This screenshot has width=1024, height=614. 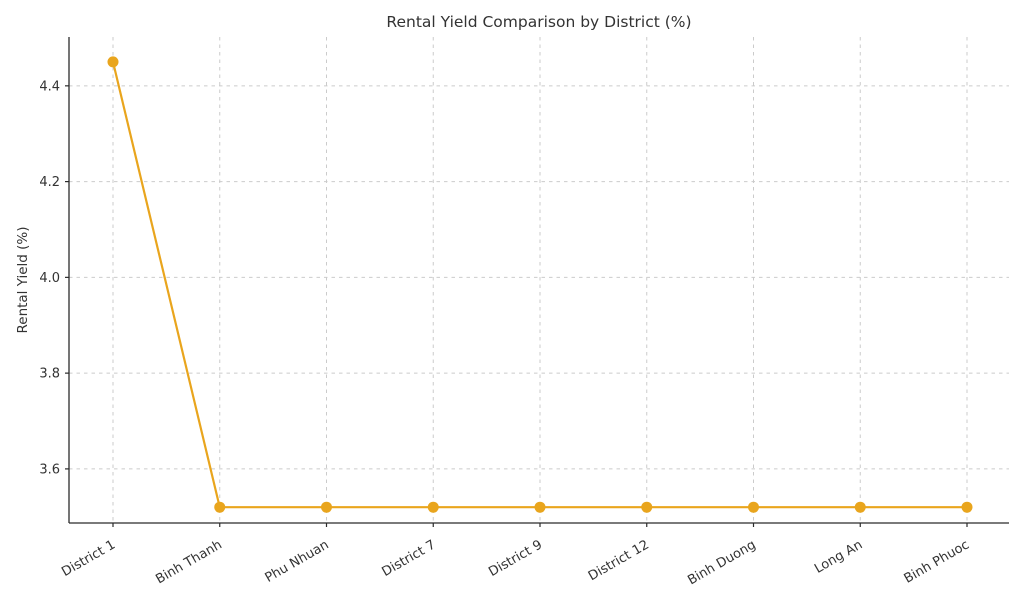 I want to click on x-tick-label: Binh Duong, so click(x=721, y=562).